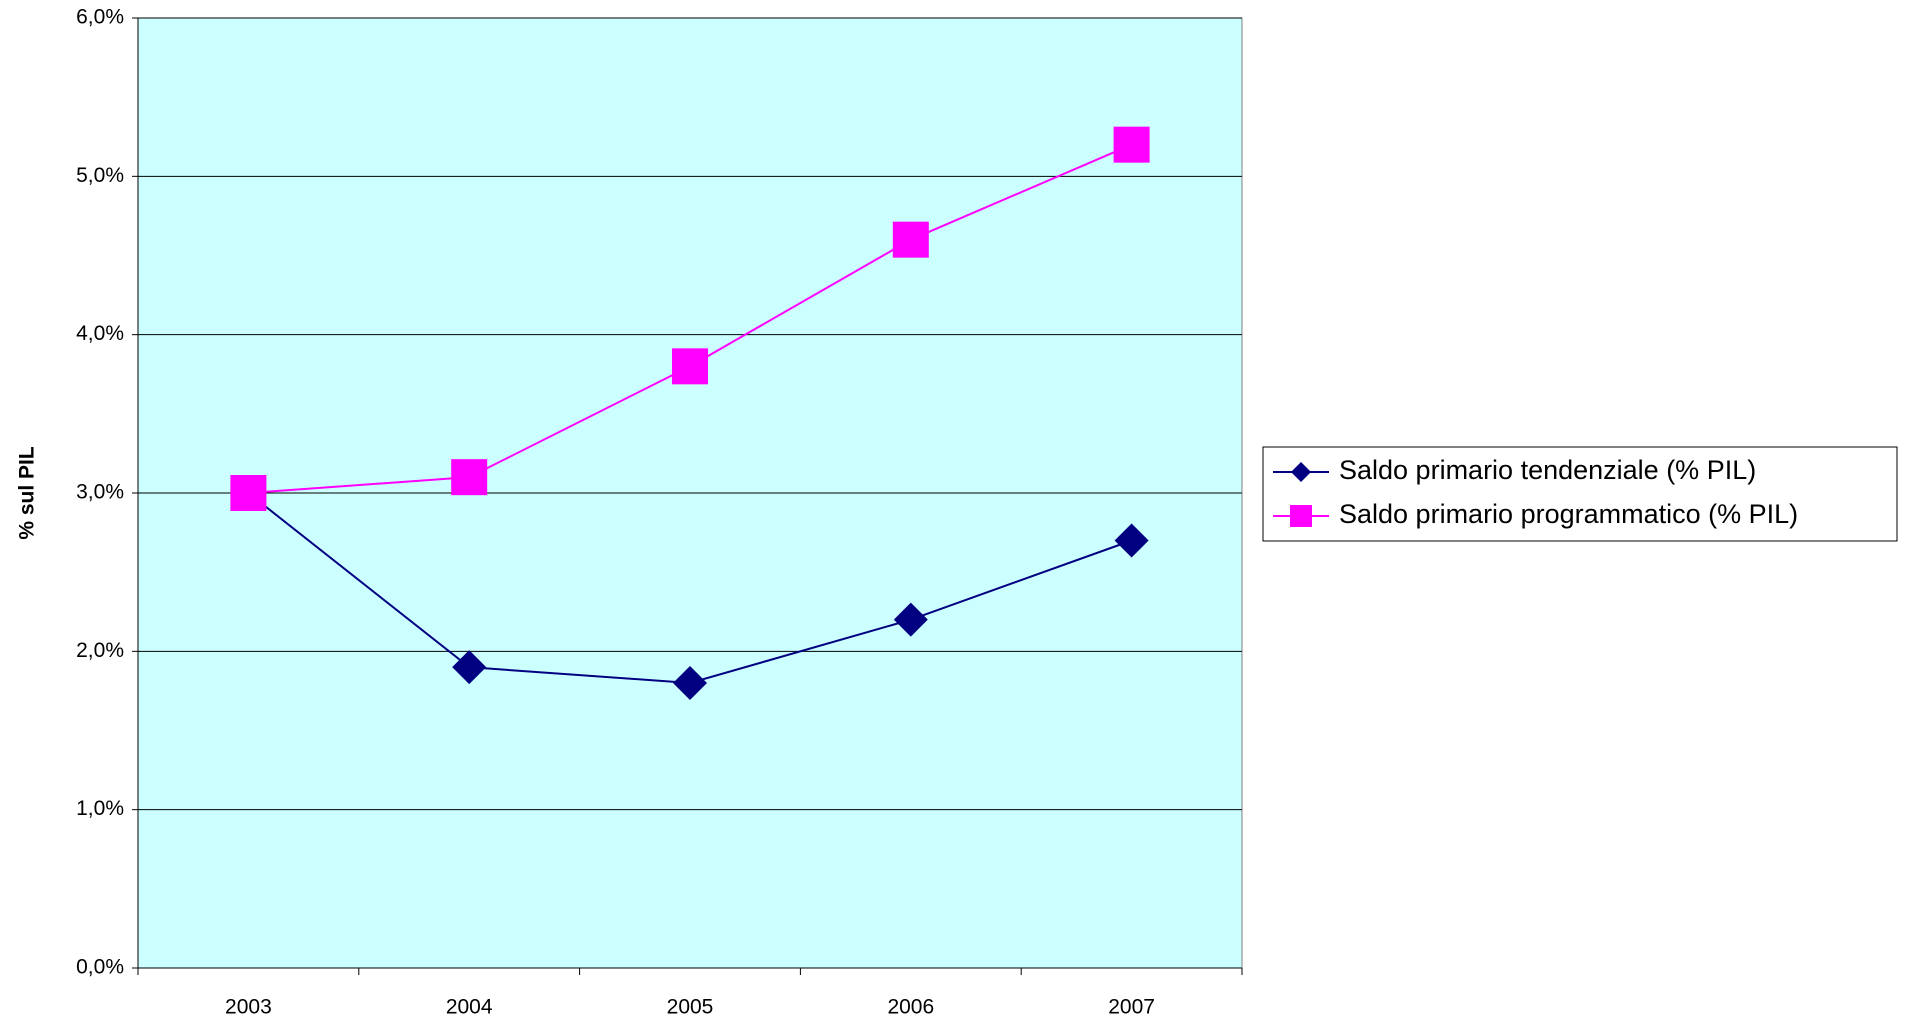 This screenshot has height=1025, width=1910. I want to click on x-tick-label: 2004, so click(469, 1007).